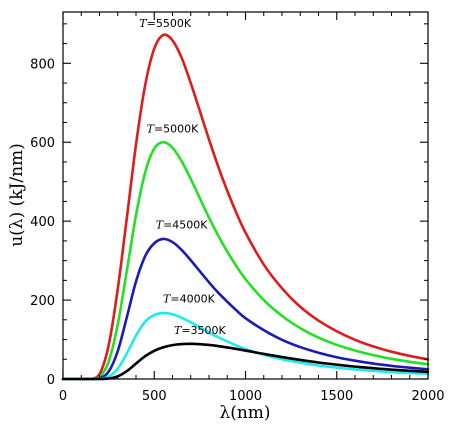  What do you see at coordinates (154, 396) in the screenshot?
I see `x-tick-label: 500` at bounding box center [154, 396].